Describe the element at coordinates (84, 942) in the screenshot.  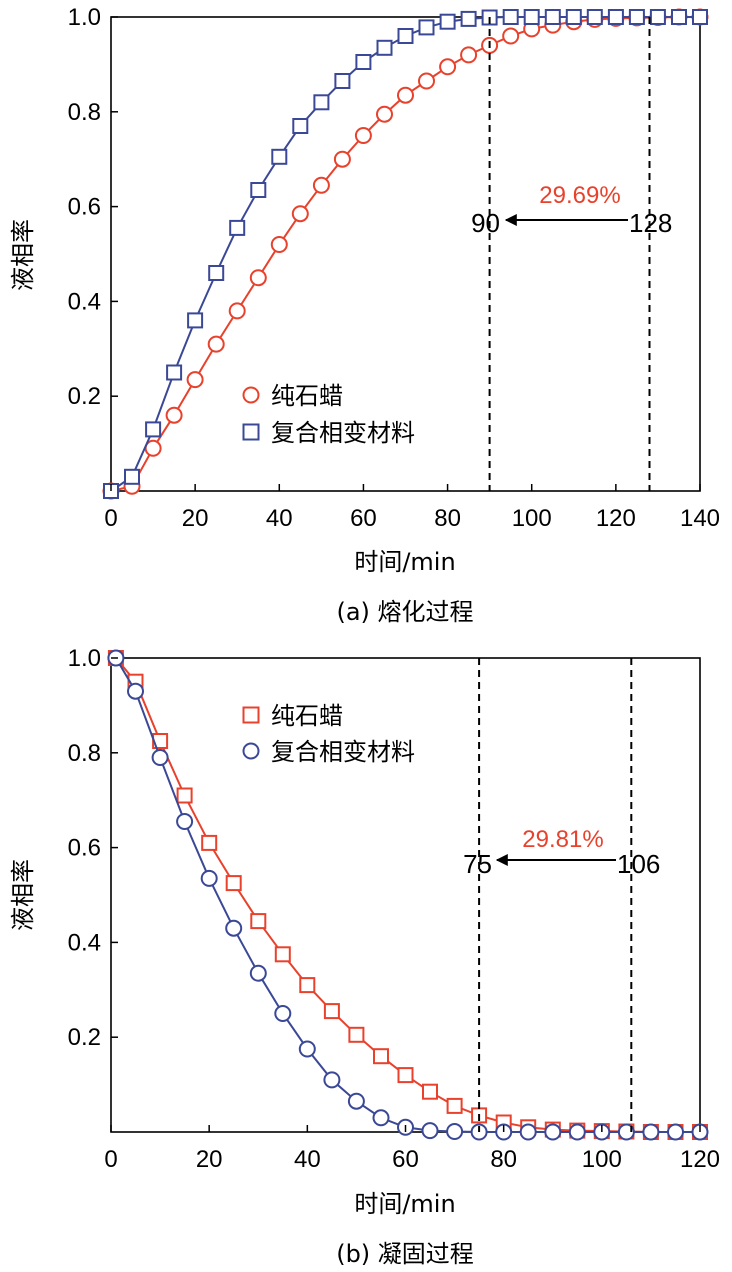
I see `y-tick-label: 0.4` at that location.